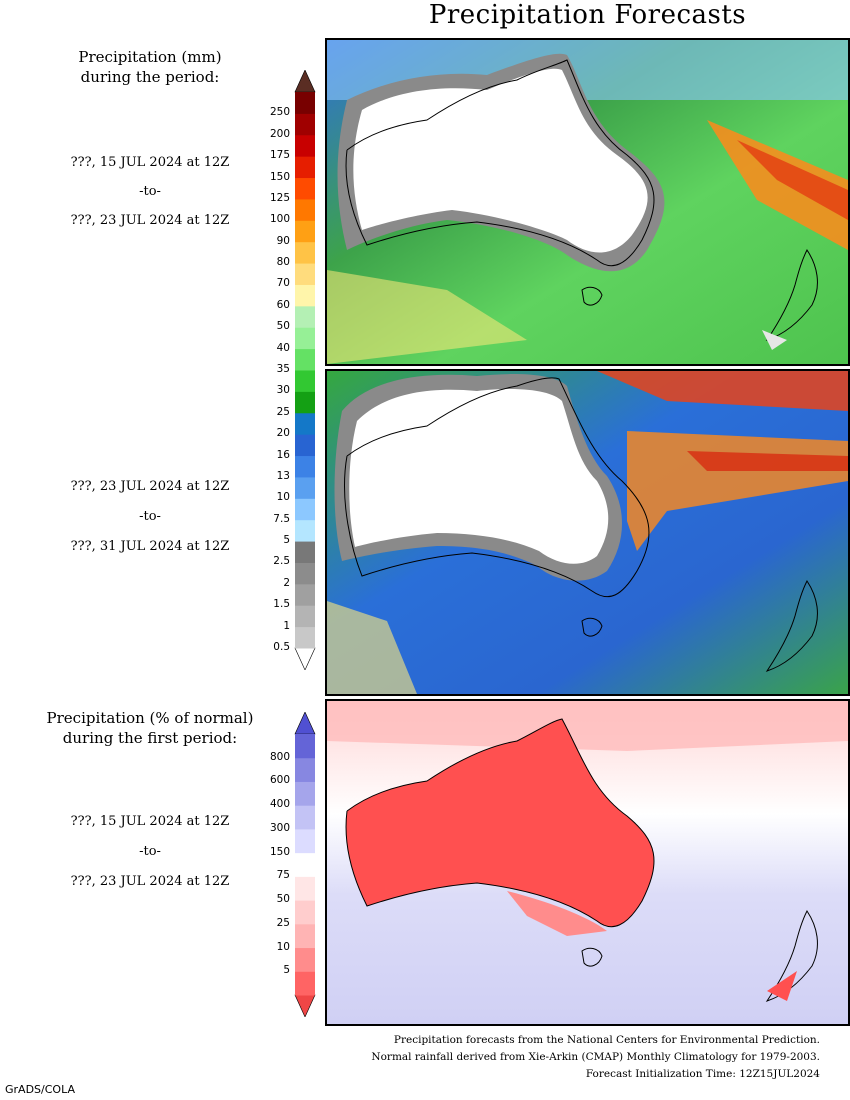  What do you see at coordinates (281, 604) in the screenshot?
I see `colorbar-tick-label: 1.5` at bounding box center [281, 604].